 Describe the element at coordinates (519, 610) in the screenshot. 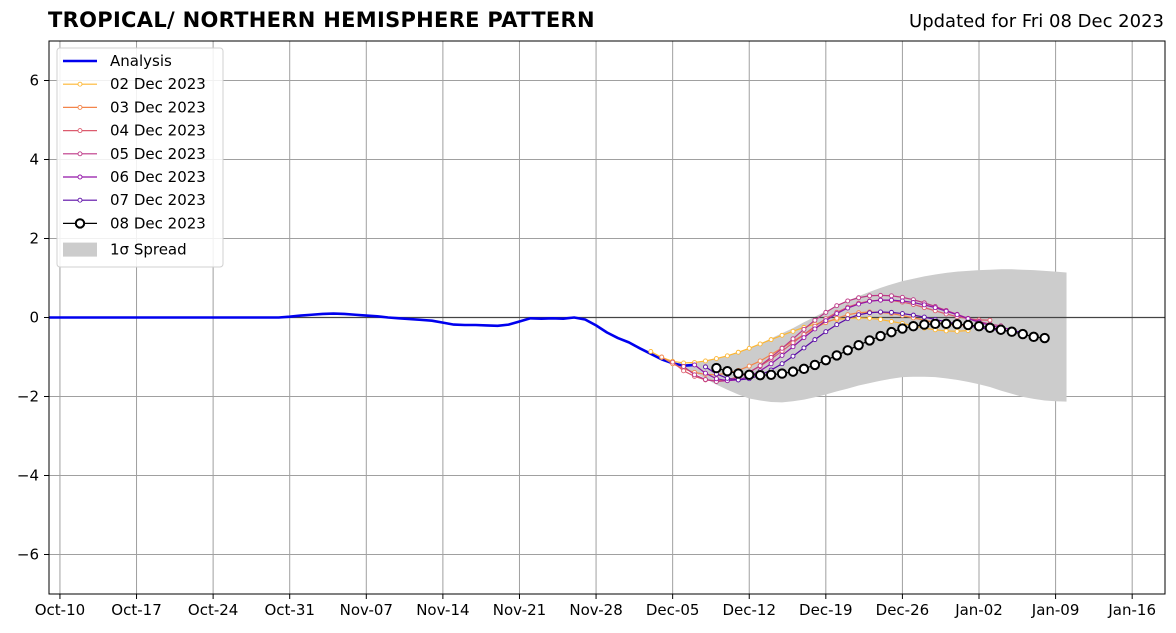

I see `x-tick-label: Nov-21` at that location.